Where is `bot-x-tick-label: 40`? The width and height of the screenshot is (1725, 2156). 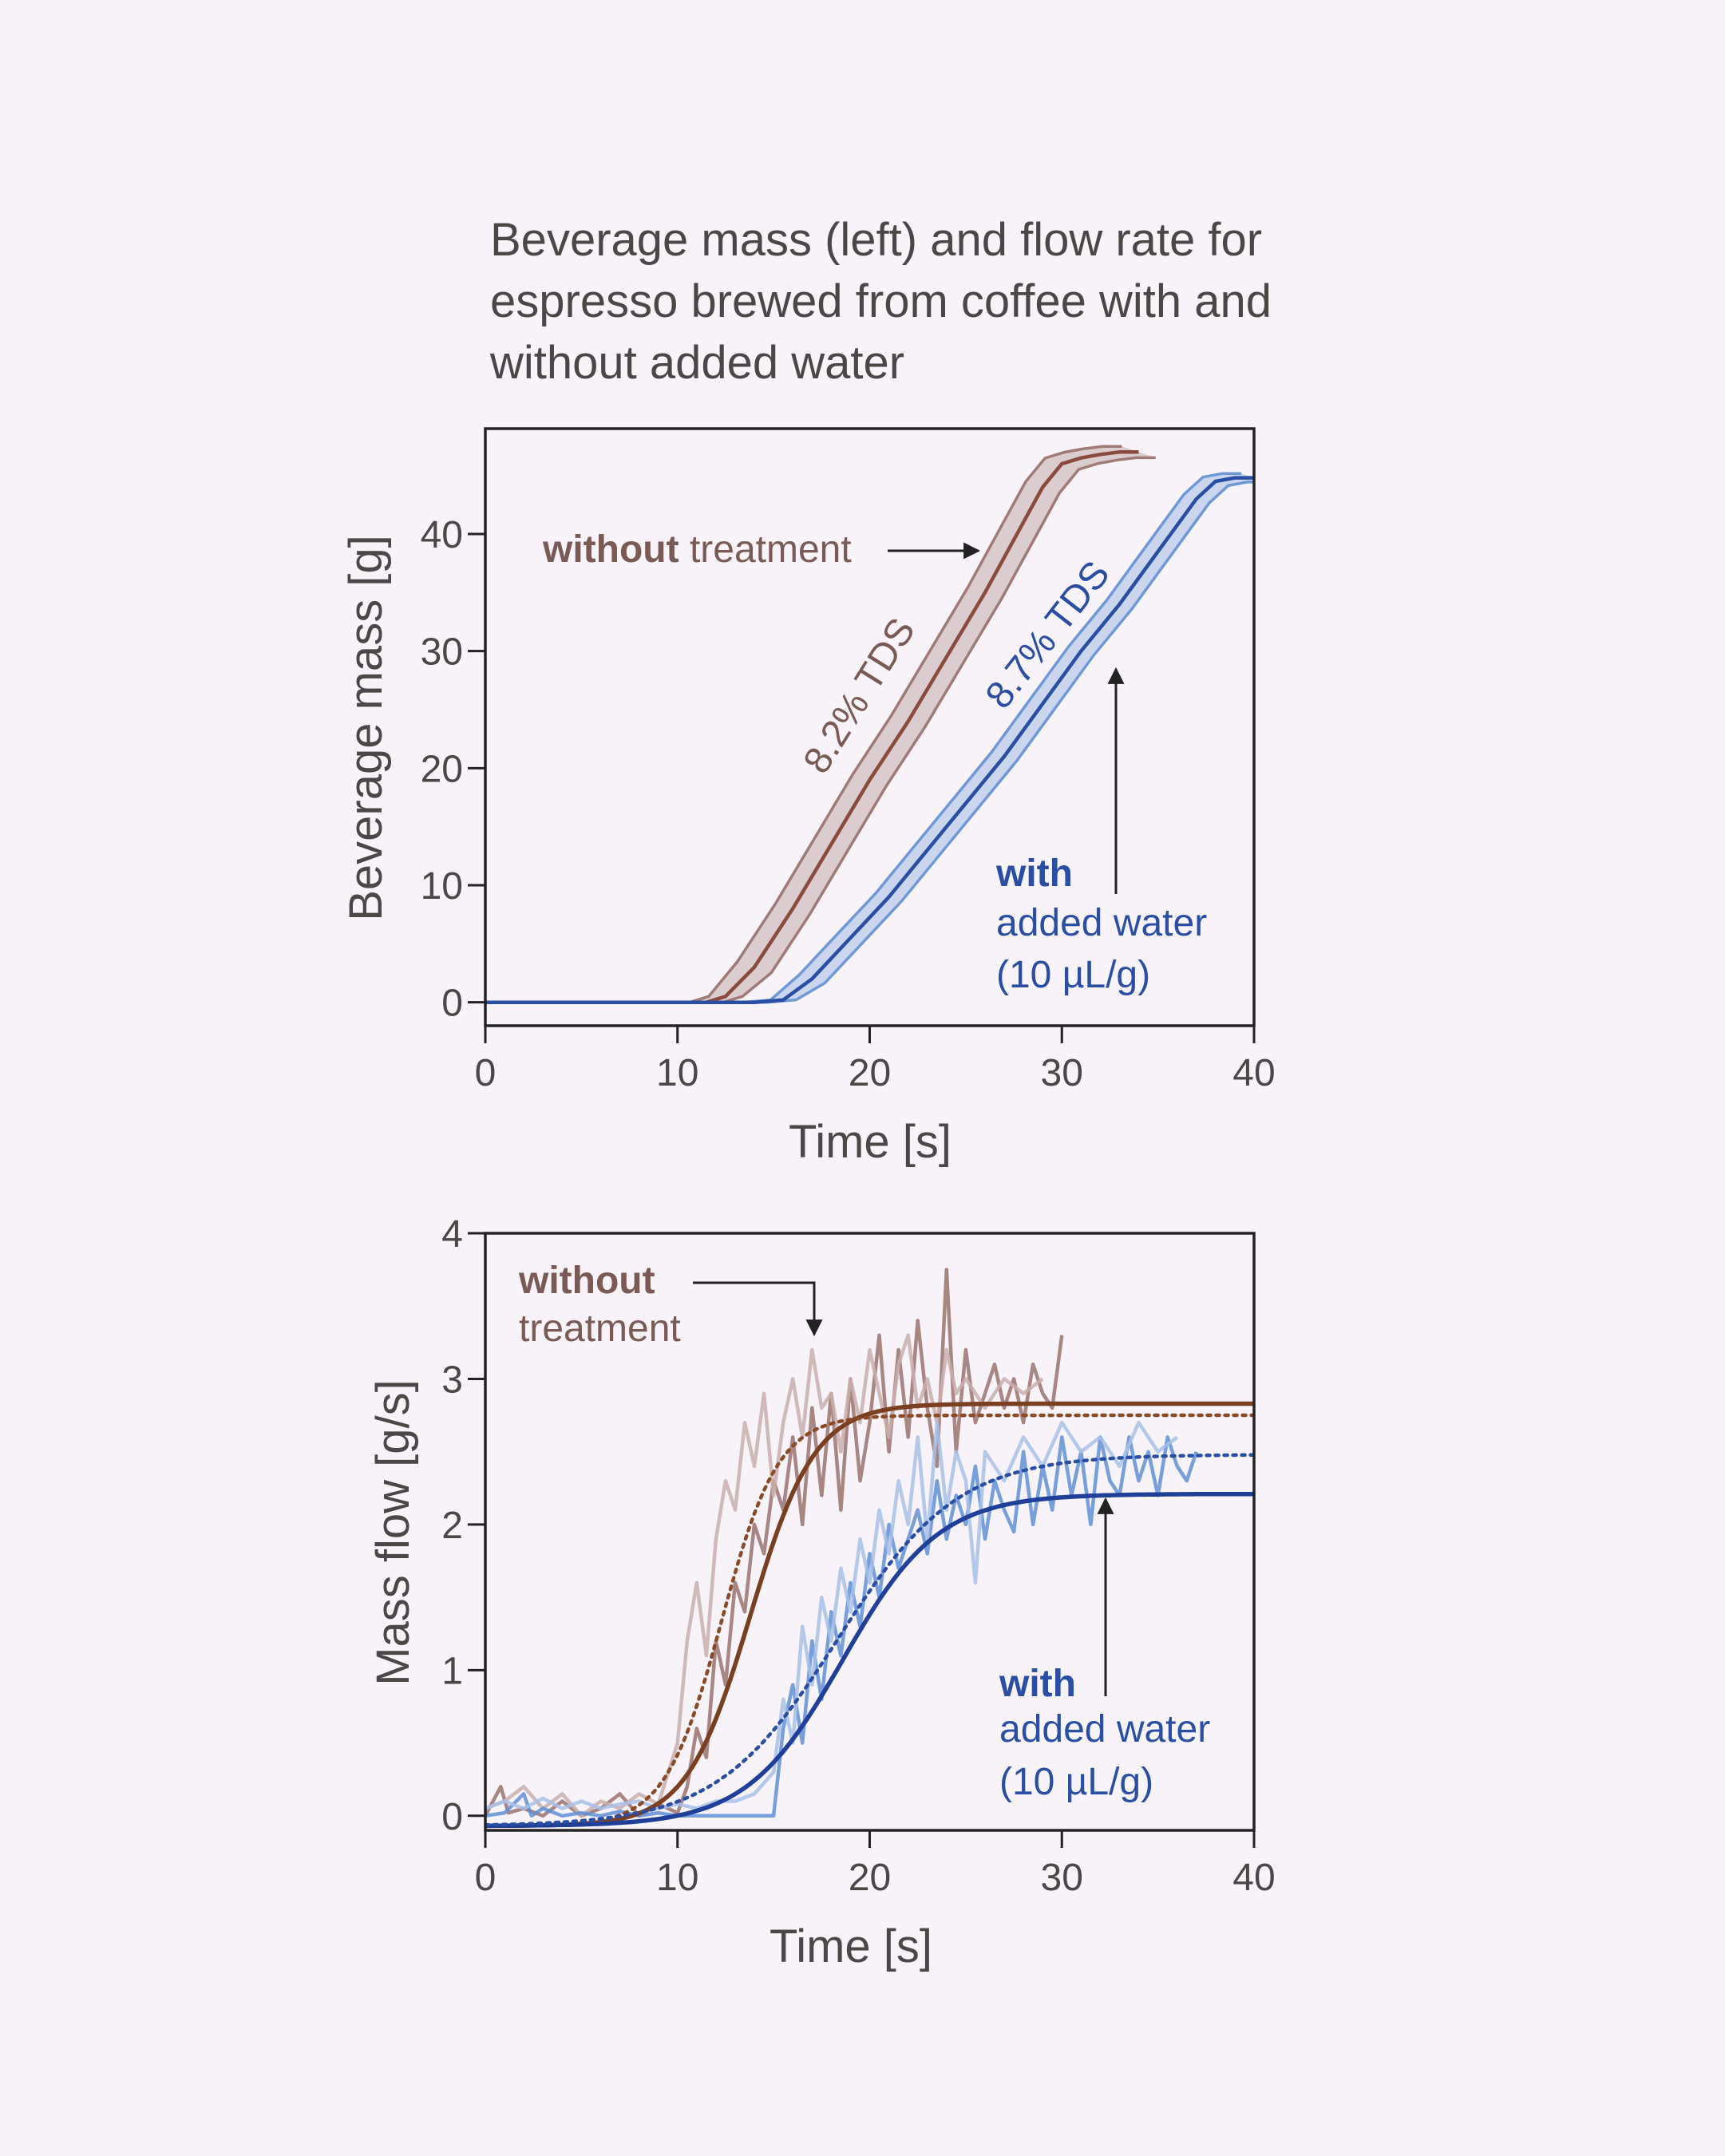
bot-x-tick-label: 40 is located at coordinates (1253, 1878).